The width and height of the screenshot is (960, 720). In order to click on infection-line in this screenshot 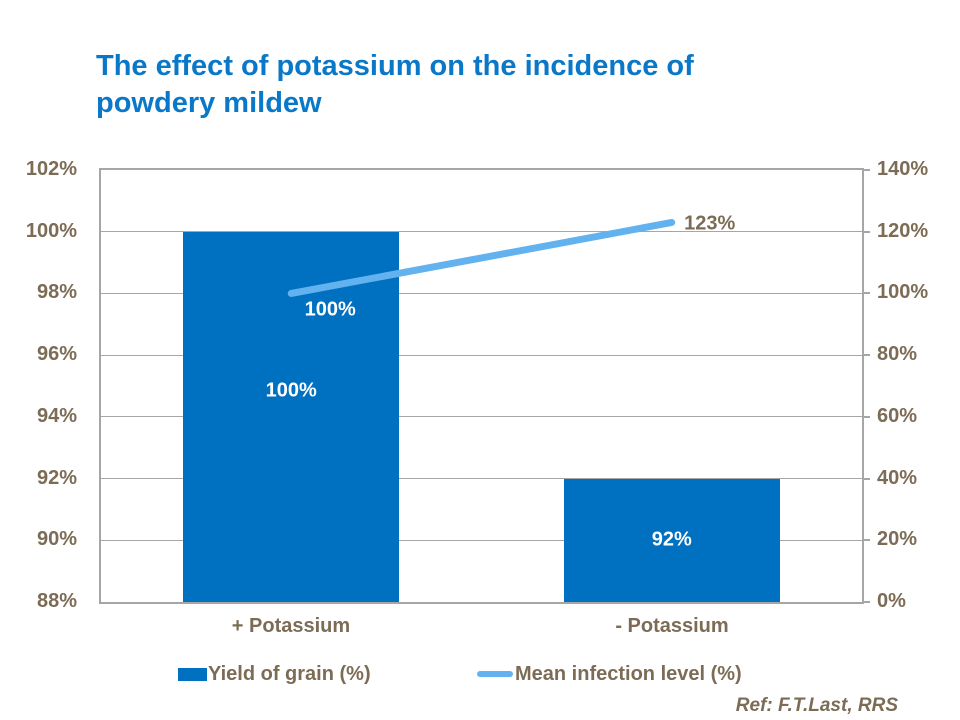, I will do `click(481, 257)`.